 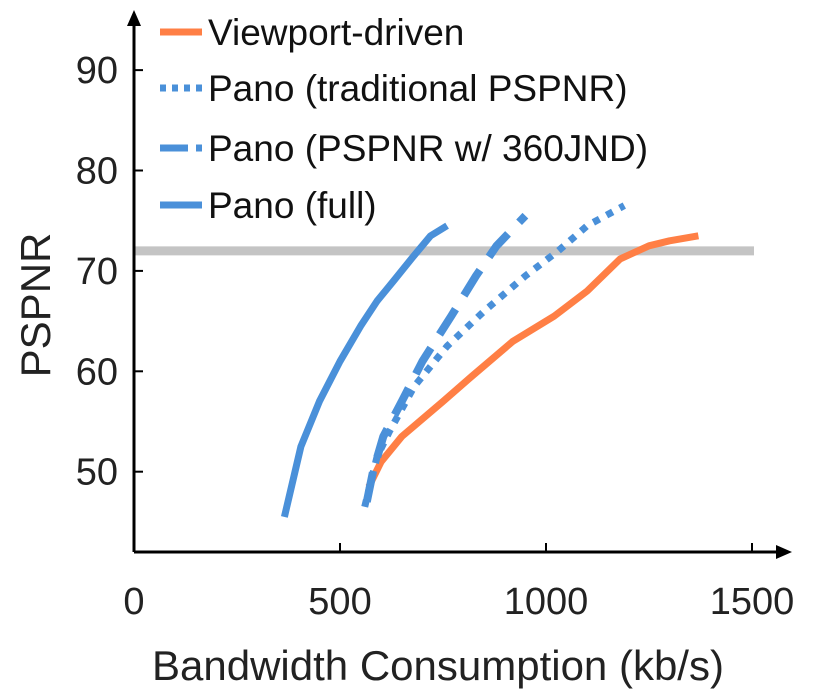 What do you see at coordinates (339, 602) in the screenshot?
I see `x-tick-label: 500` at bounding box center [339, 602].